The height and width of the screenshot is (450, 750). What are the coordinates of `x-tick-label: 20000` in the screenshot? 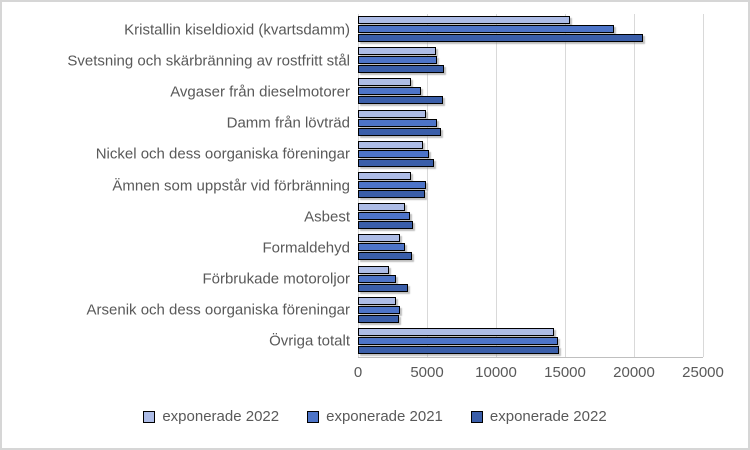 It's located at (634, 372).